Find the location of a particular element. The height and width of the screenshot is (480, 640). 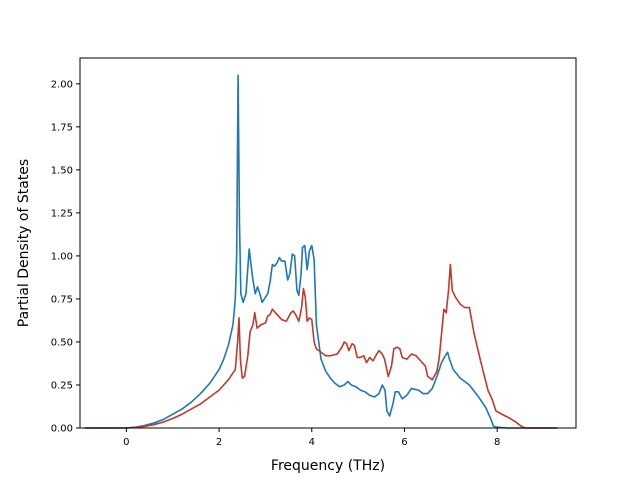

y-tick-label: 1.50 is located at coordinates (62, 170).